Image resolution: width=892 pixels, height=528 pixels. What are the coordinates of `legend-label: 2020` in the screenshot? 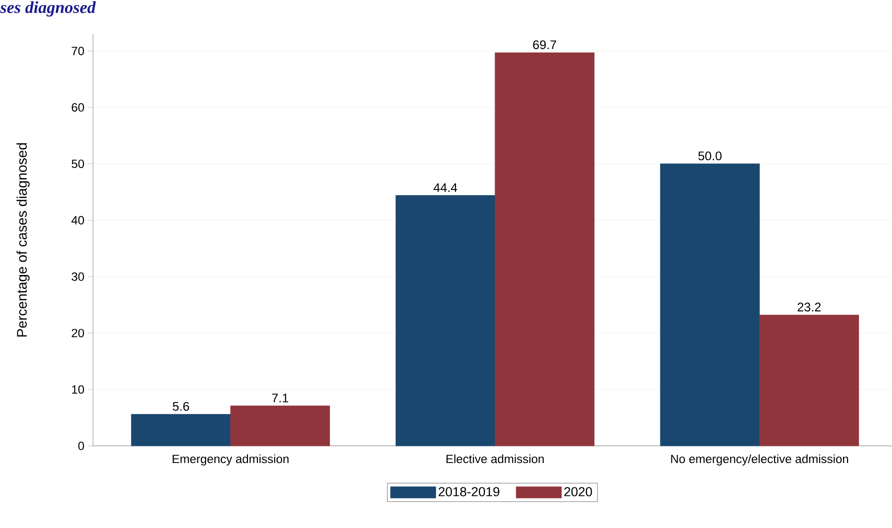 It's located at (578, 491).